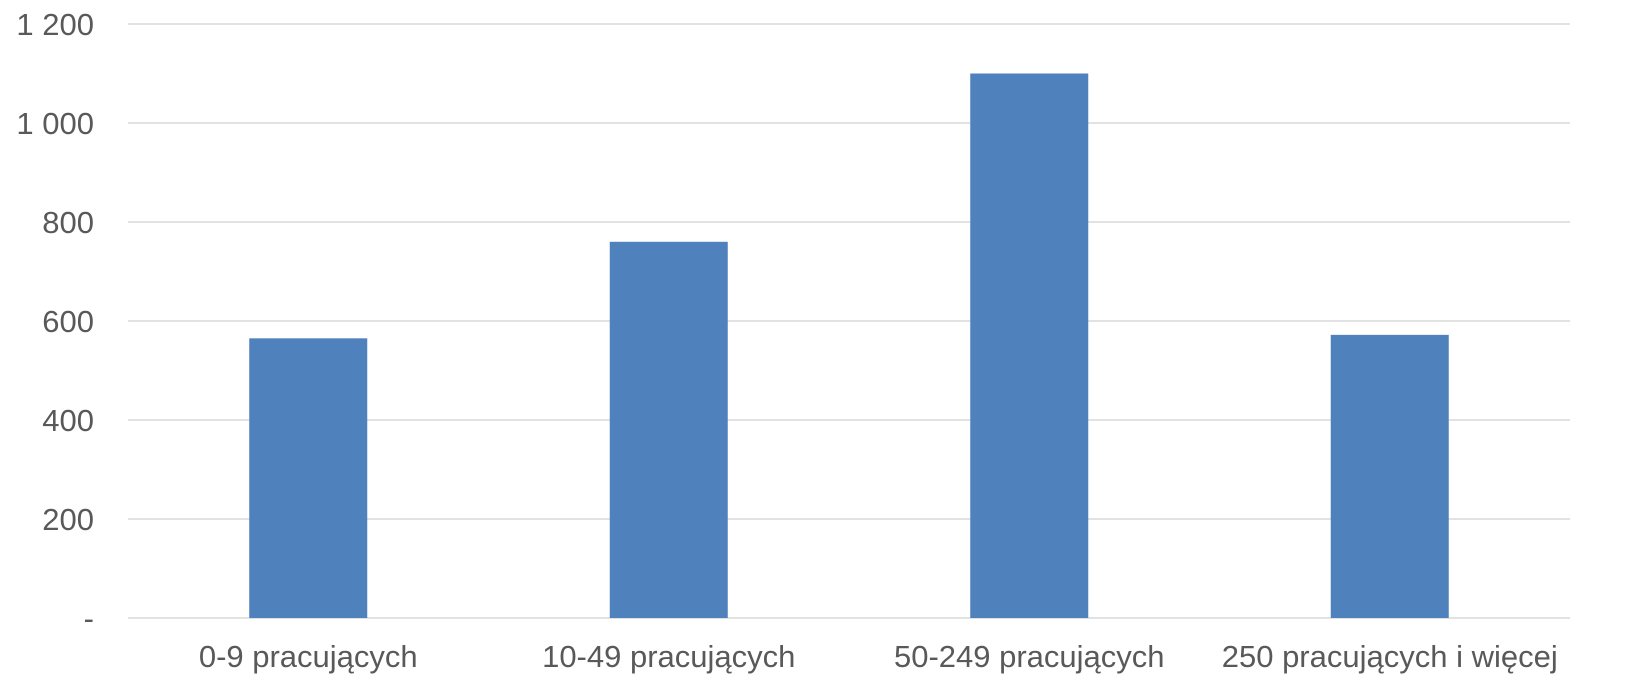 This screenshot has height=683, width=1641. I want to click on x-tick-label: 50-249 pracujących, so click(1029, 656).